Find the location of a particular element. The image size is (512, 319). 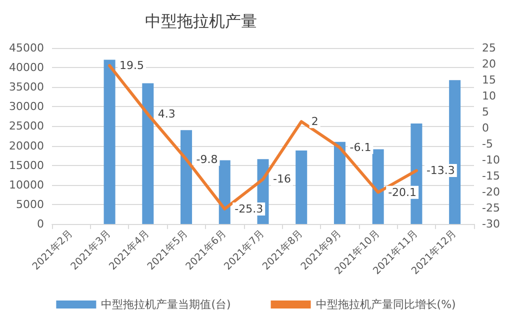

y2-tick-label: 10 is located at coordinates (489, 96).